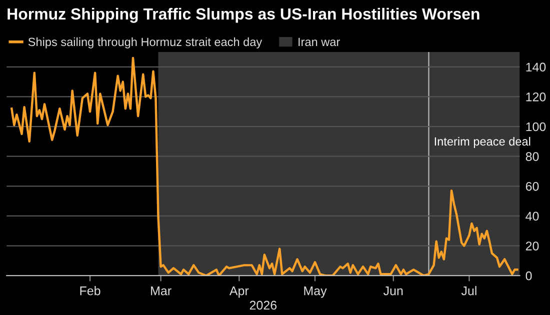  Describe the element at coordinates (532, 216) in the screenshot. I see `y-tick-label: 40` at that location.